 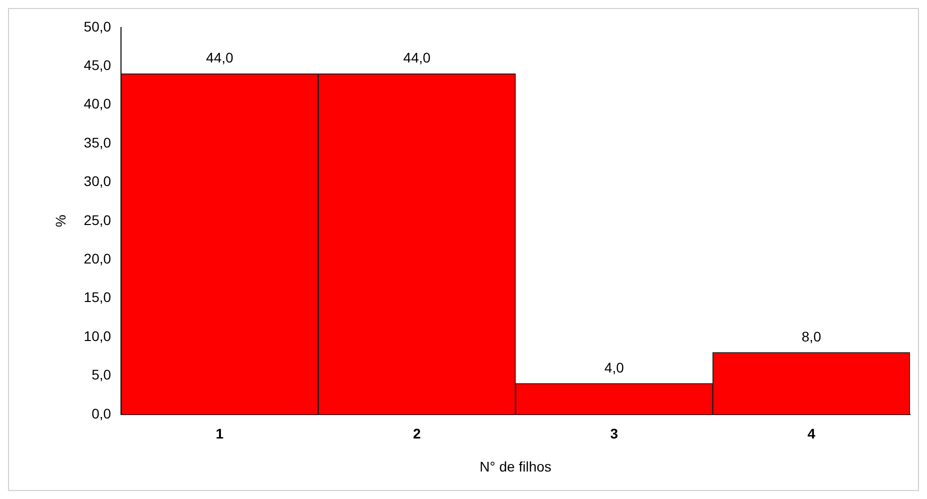 I want to click on y-tick-label: 15,0, so click(x=98, y=297).